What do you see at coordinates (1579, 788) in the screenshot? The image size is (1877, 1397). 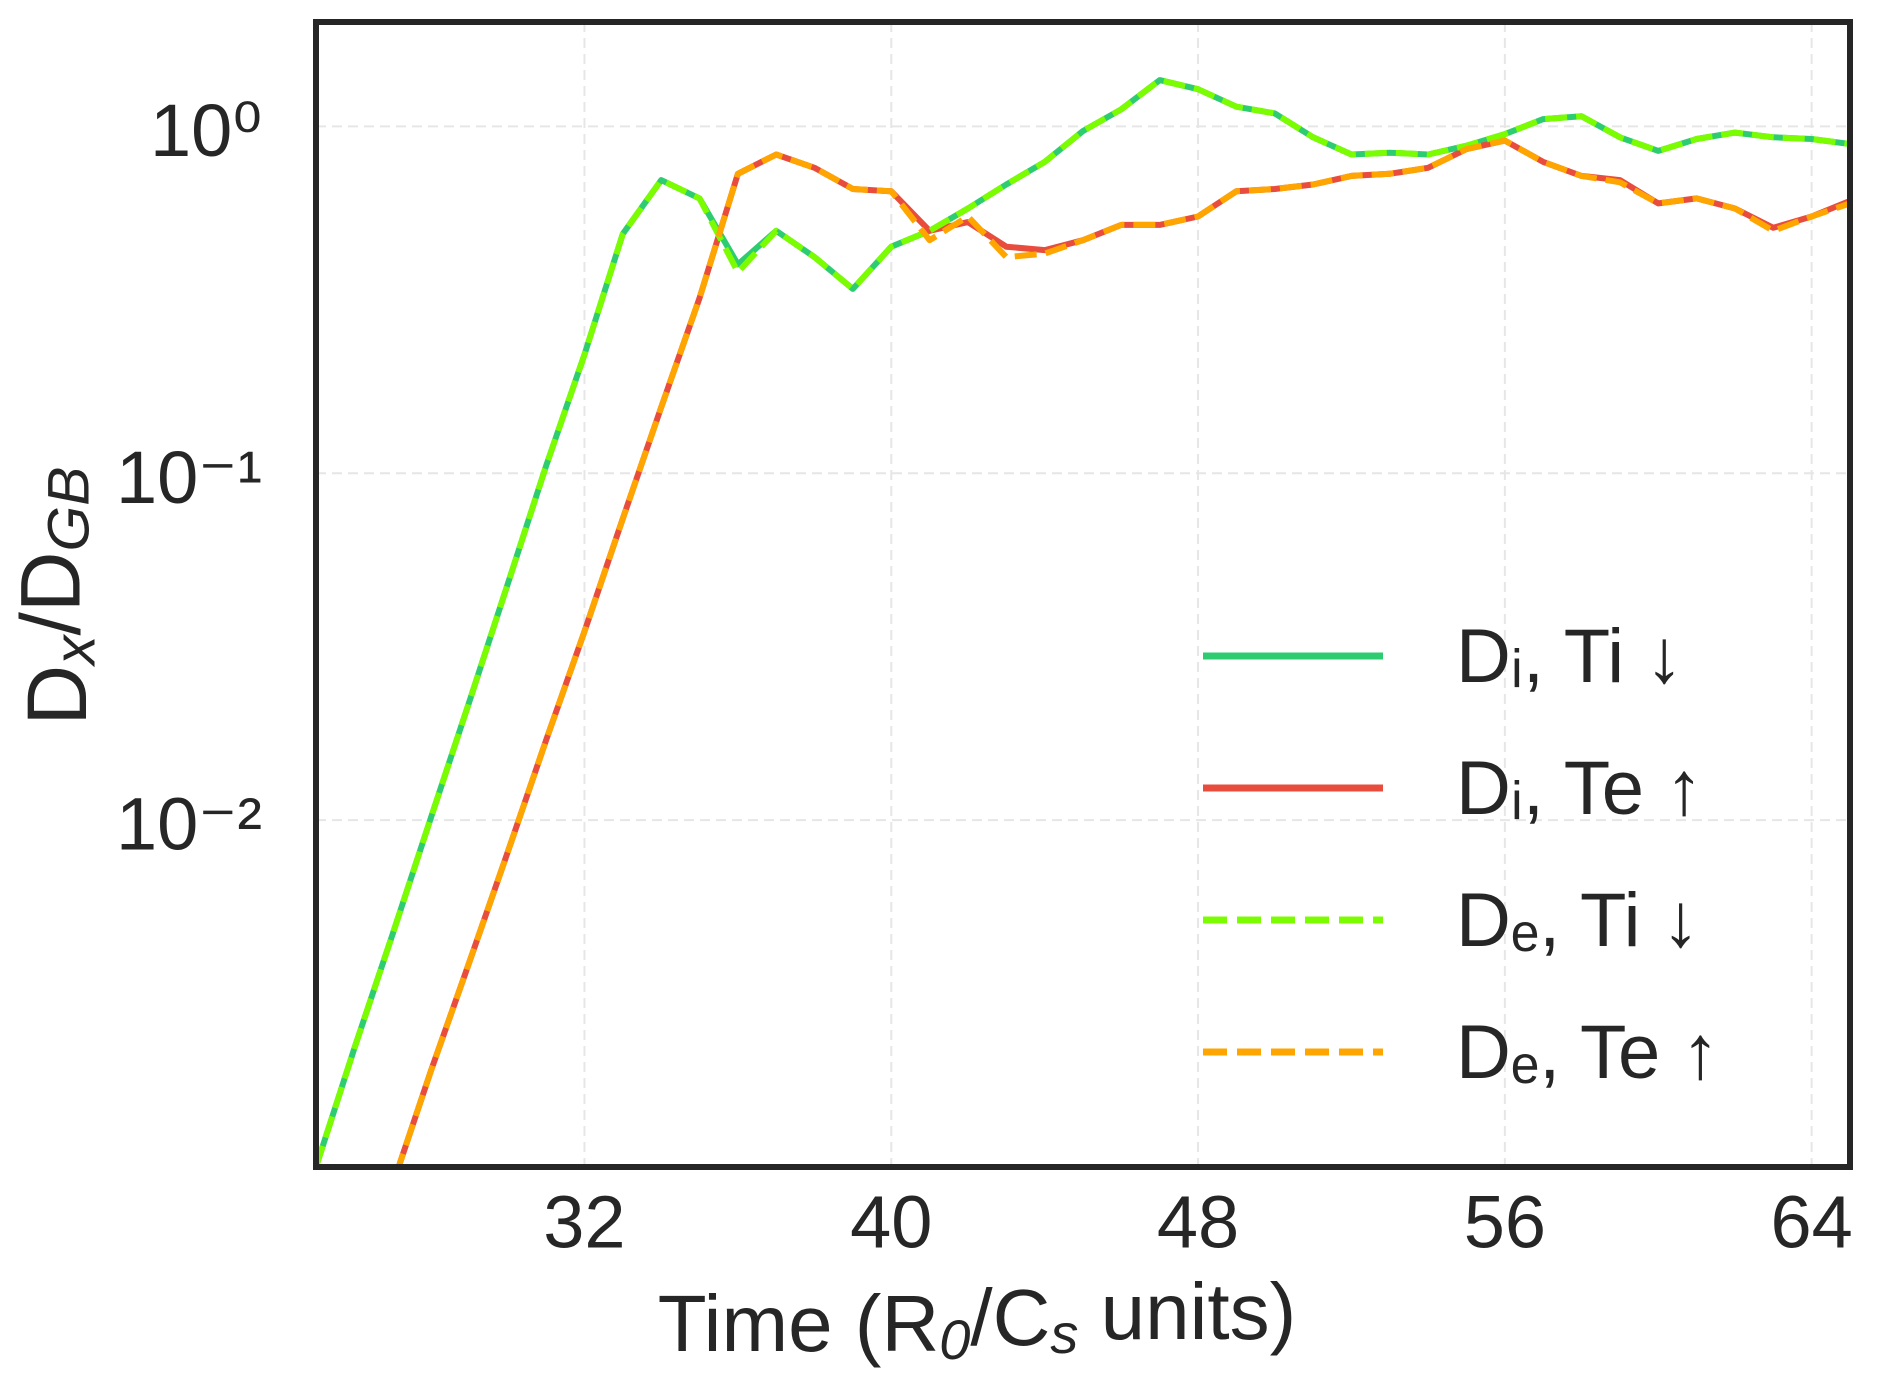 I see `legend-label: Dᵢ, Te ↑` at bounding box center [1579, 788].